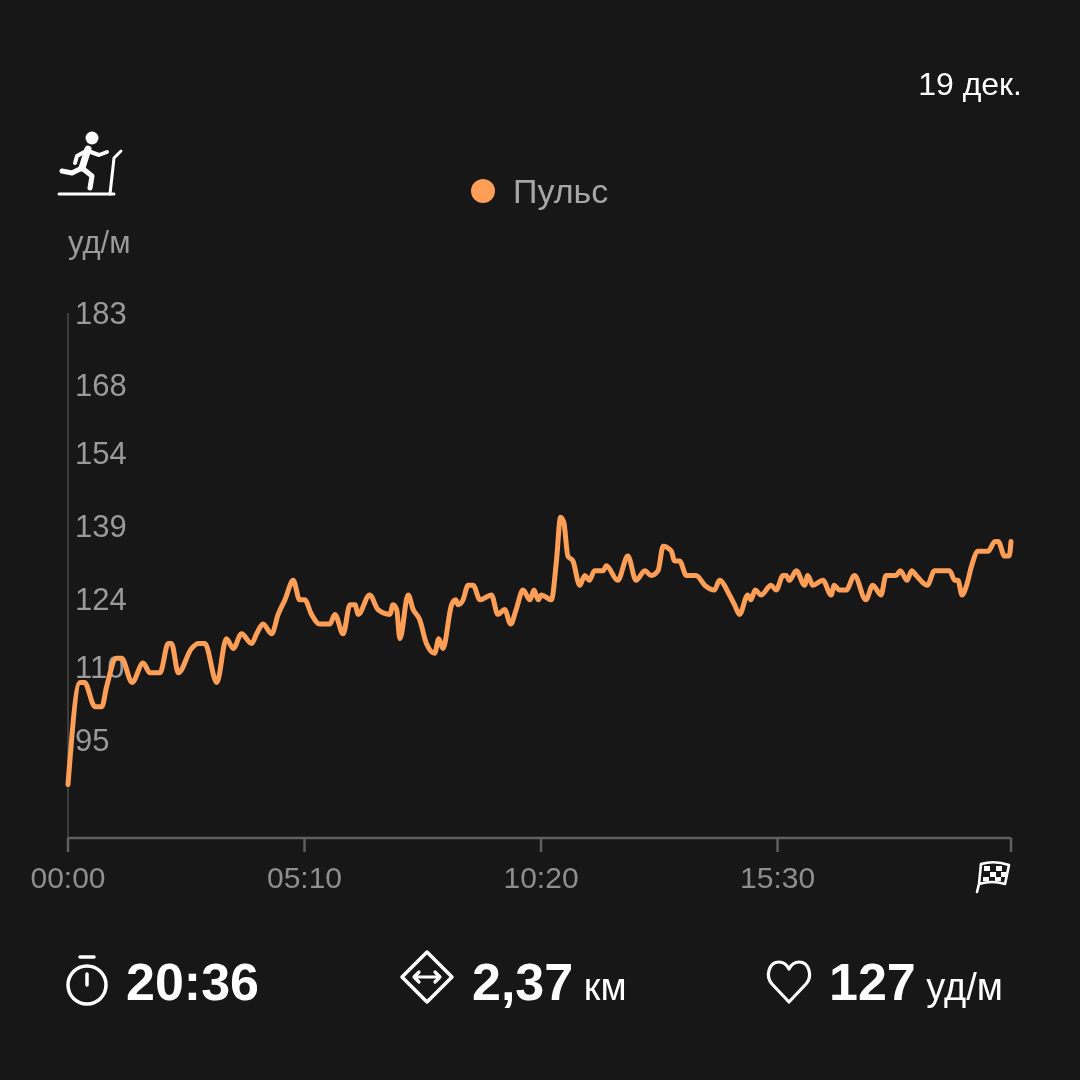 This screenshot has height=1080, width=1080. I want to click on y-tick-label: 139, so click(101, 527).